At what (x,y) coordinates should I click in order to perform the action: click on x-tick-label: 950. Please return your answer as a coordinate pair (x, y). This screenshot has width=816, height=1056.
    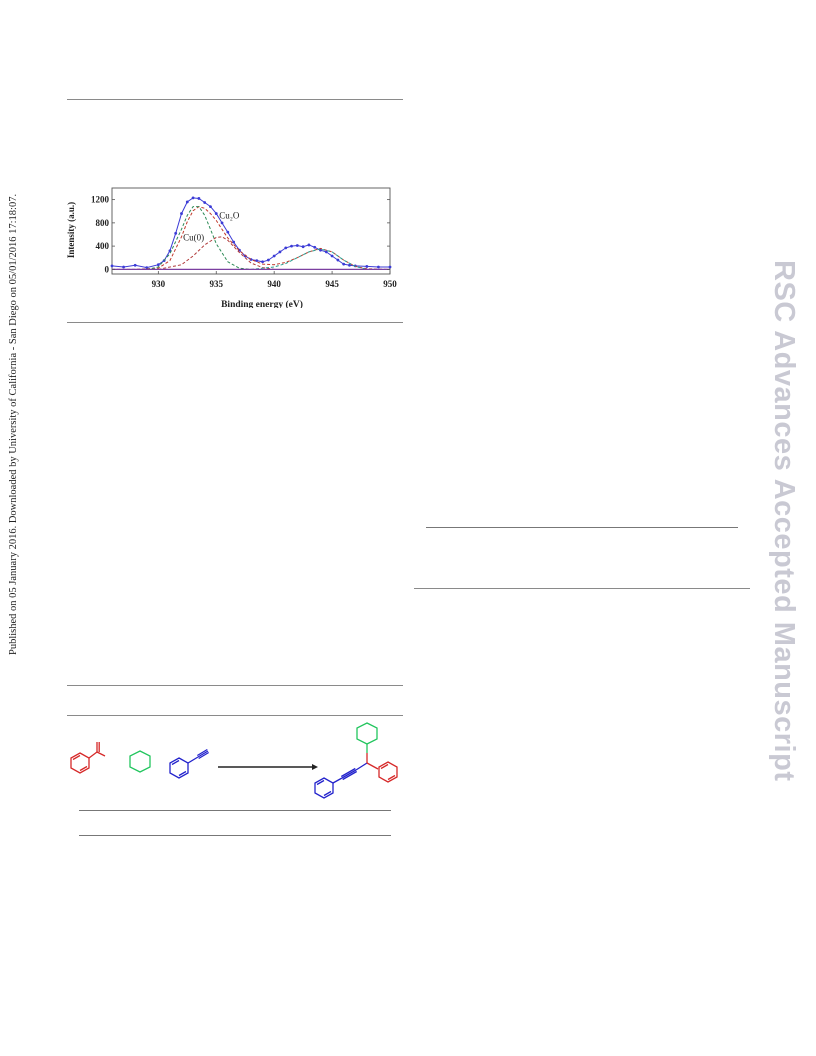
    Looking at the image, I should click on (390, 284).